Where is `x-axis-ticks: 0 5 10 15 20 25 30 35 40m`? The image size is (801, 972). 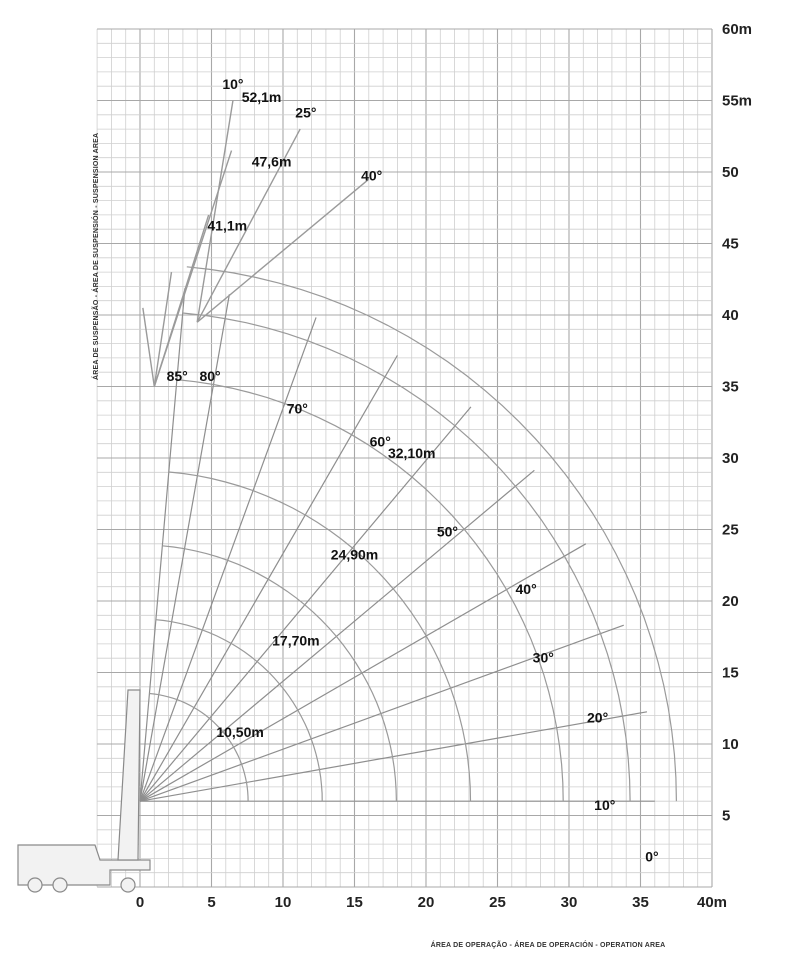 x-axis-ticks: 0 5 10 15 20 25 30 35 40m is located at coordinates (431, 902).